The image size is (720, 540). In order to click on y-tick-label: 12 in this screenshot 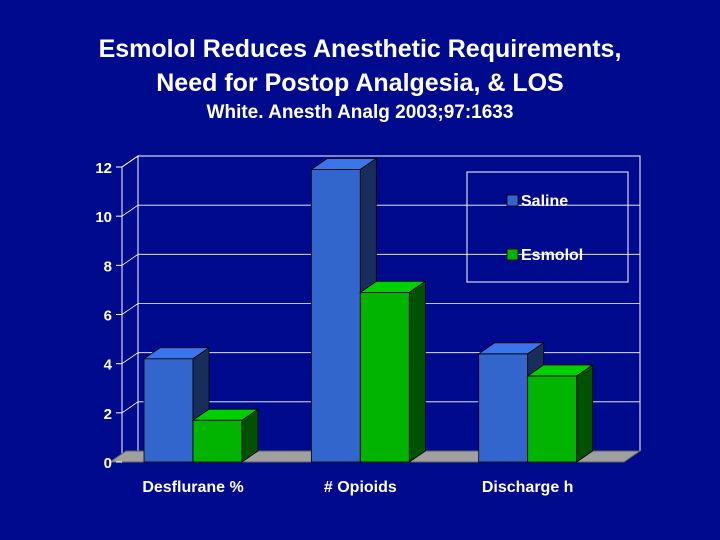, I will do `click(103, 168)`.